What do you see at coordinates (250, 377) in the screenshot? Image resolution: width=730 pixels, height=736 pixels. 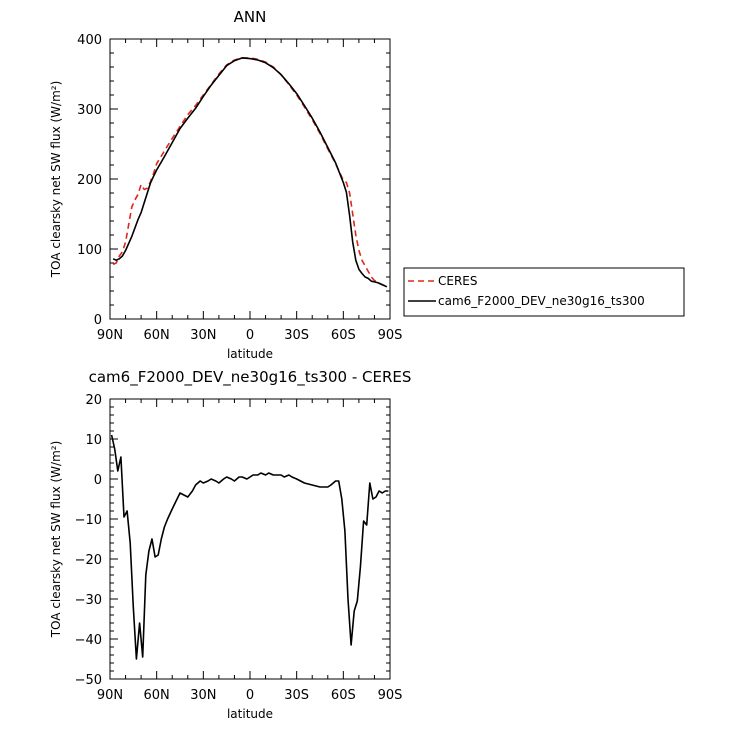 I see `bottom-chart-title: cam6_F2000_DEV_ne30g16_ts300 - CERES` at bounding box center [250, 377].